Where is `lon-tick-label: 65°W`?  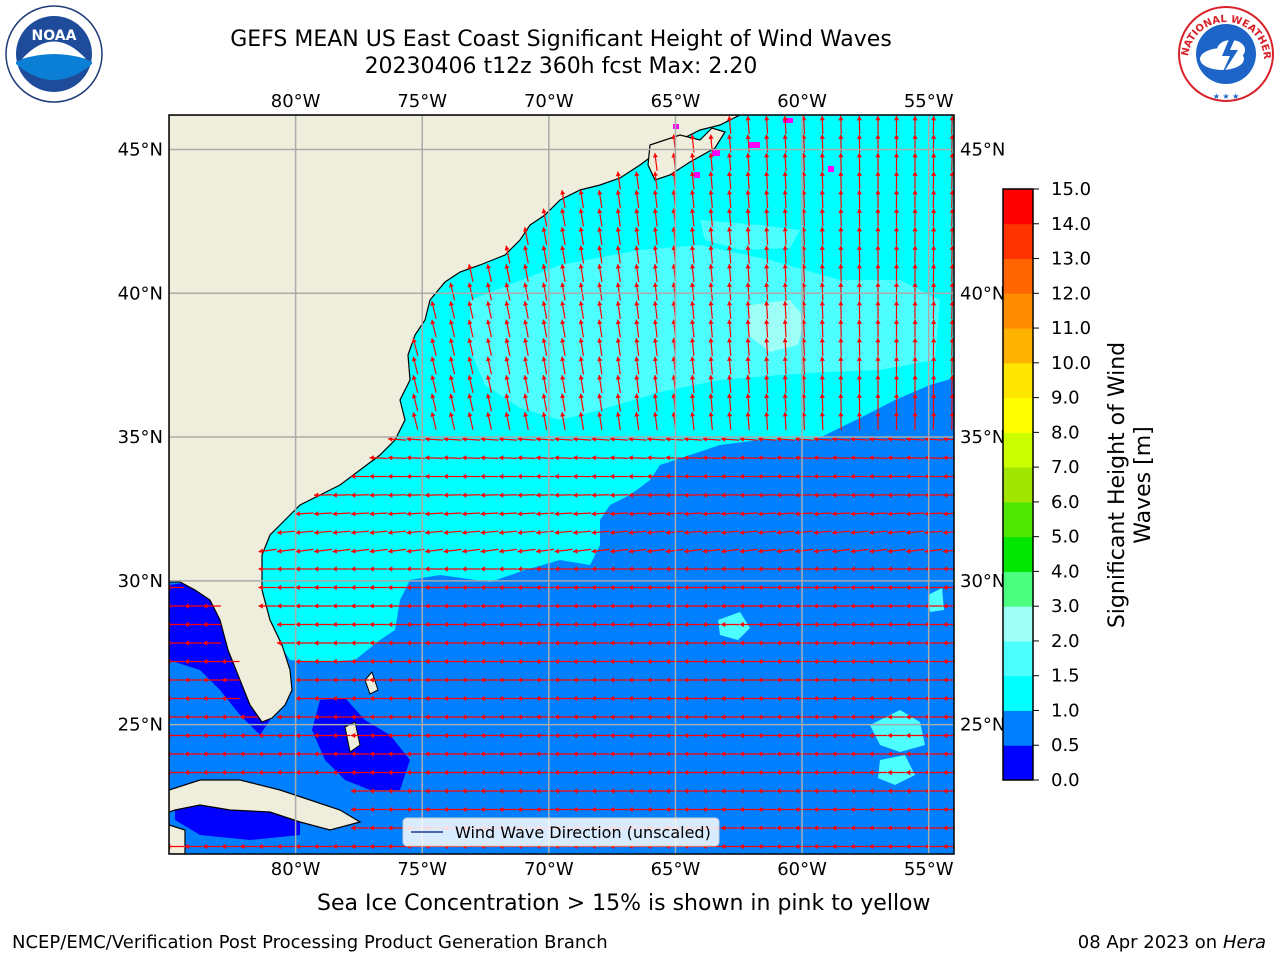
lon-tick-label: 65°W is located at coordinates (676, 869).